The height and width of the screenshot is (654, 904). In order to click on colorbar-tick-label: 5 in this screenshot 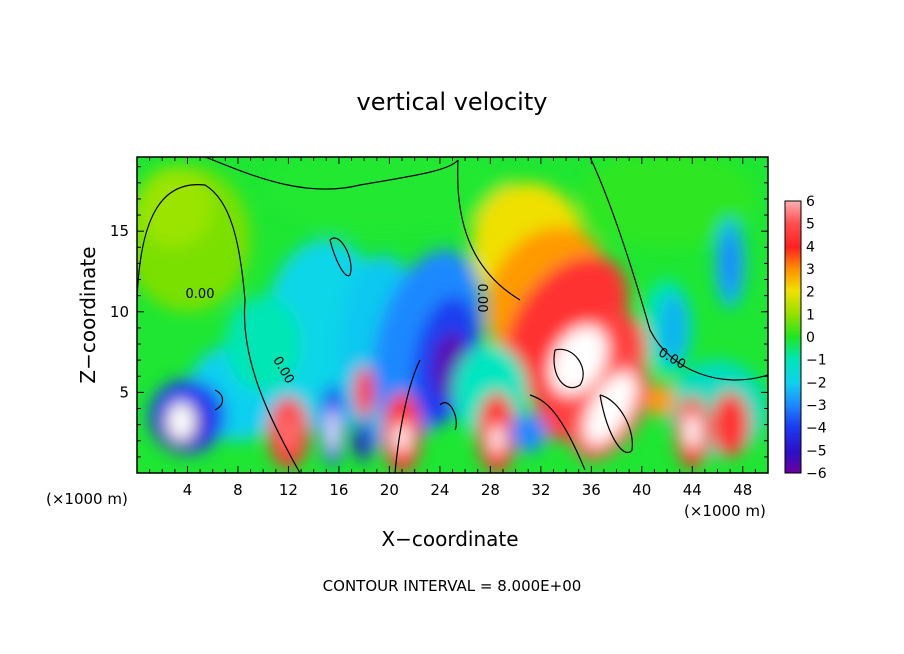, I will do `click(810, 225)`.